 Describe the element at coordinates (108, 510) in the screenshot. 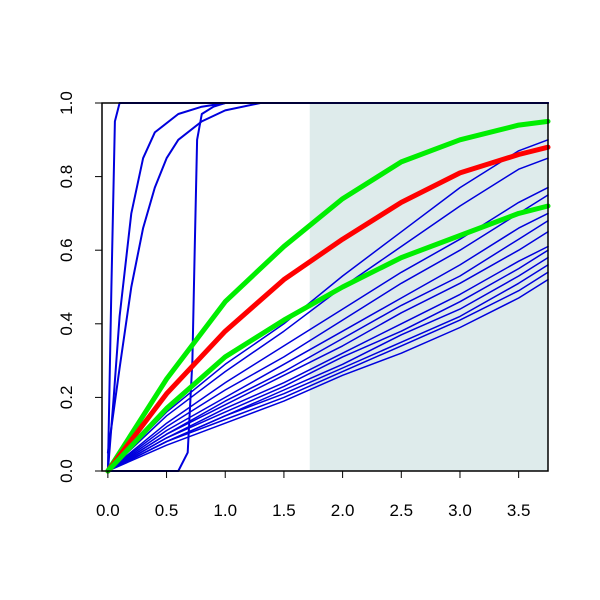

I see `x-tick-label: 0.0` at that location.